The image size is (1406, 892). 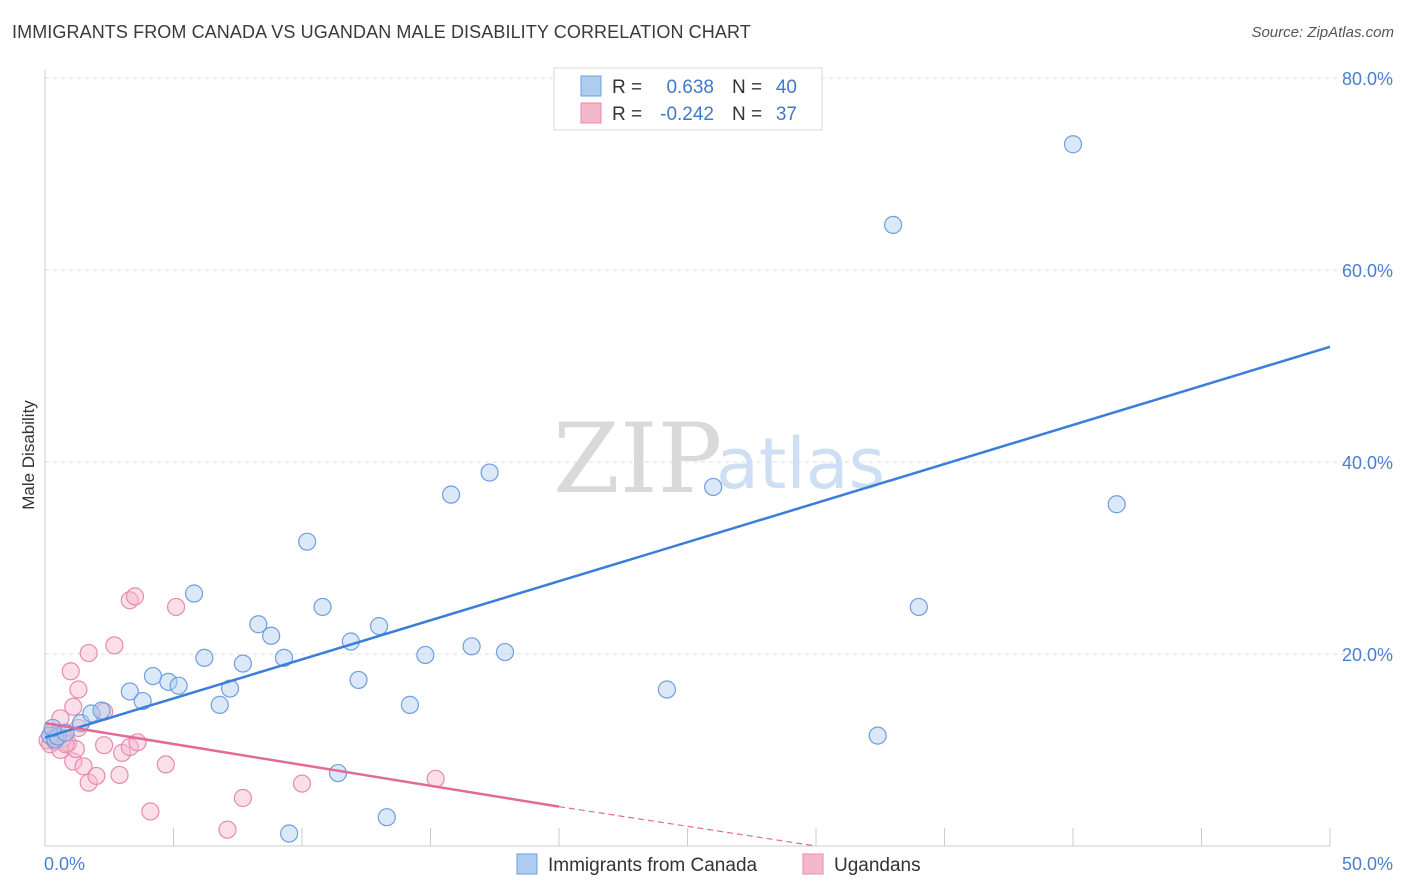 I want to click on legend-swatch-immigrants-from-canada, so click(x=527, y=864).